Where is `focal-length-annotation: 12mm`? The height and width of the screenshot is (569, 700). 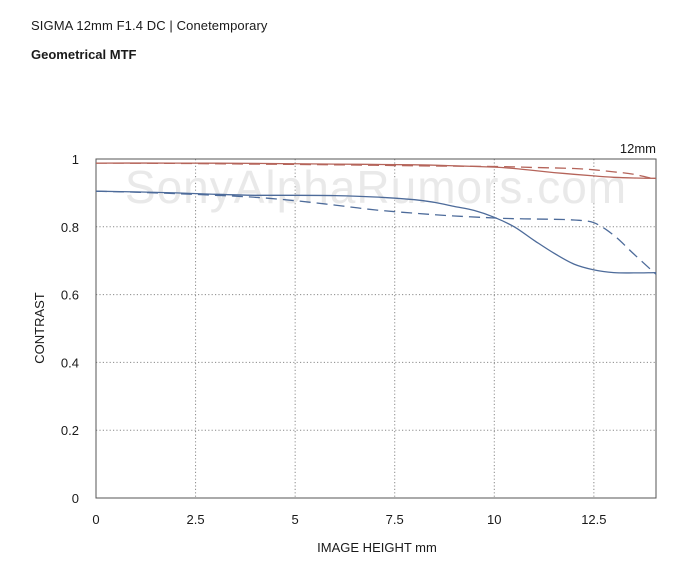 focal-length-annotation: 12mm is located at coordinates (638, 148).